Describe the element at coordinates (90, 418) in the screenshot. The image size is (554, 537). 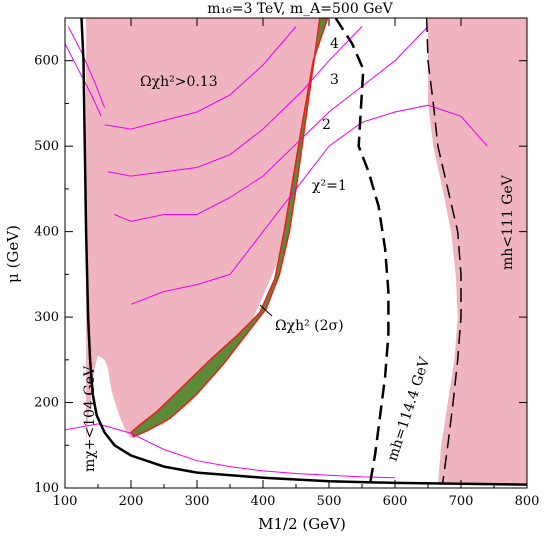
I see `annotation-chargino: mχ+<104 GeV` at that location.